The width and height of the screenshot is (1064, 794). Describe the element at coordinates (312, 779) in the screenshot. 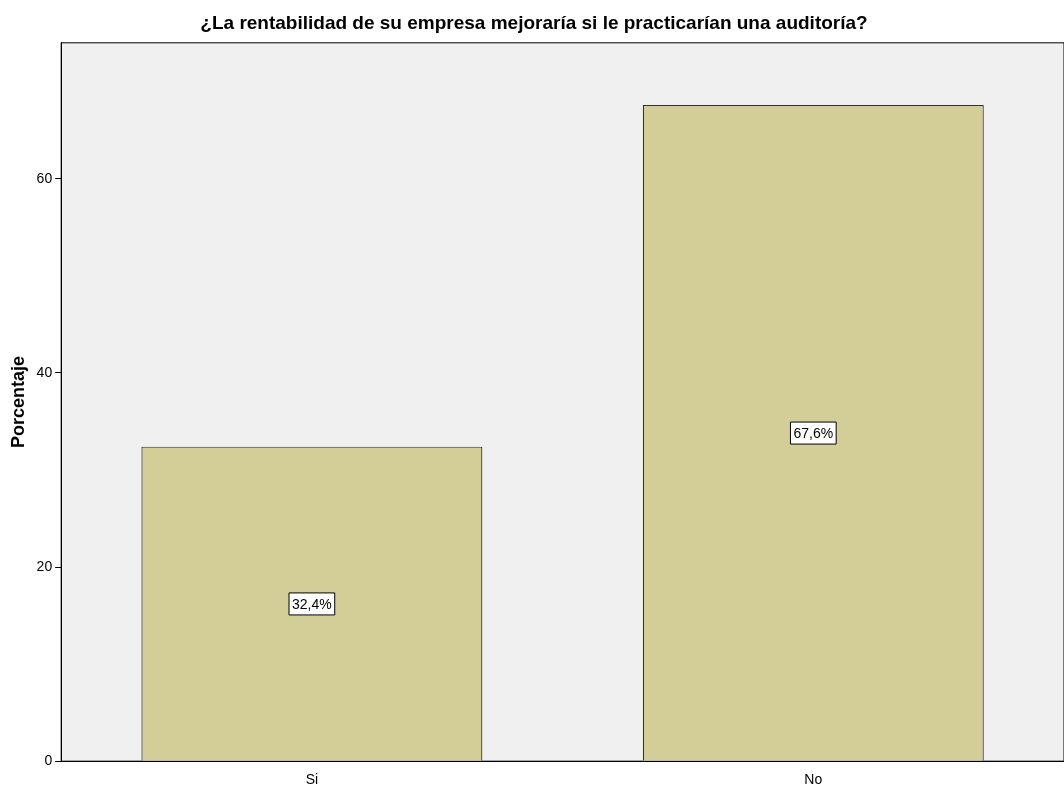

I see `x-tick-label: Si` at that location.